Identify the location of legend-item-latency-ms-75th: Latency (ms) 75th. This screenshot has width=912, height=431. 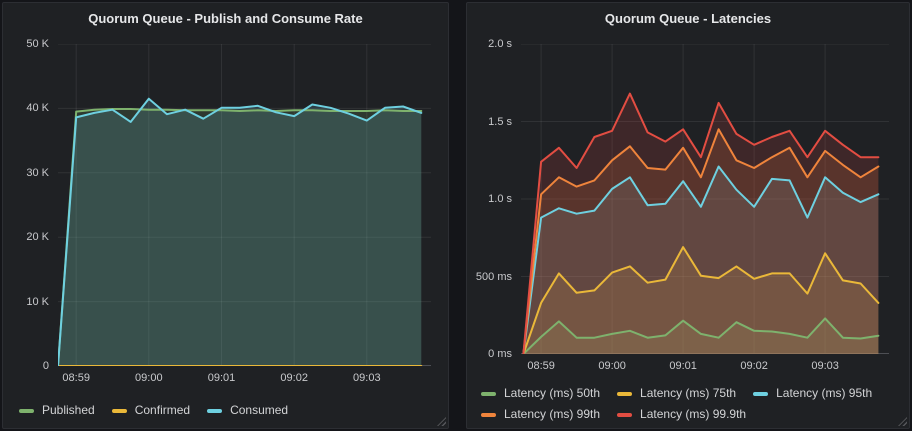
(676, 393).